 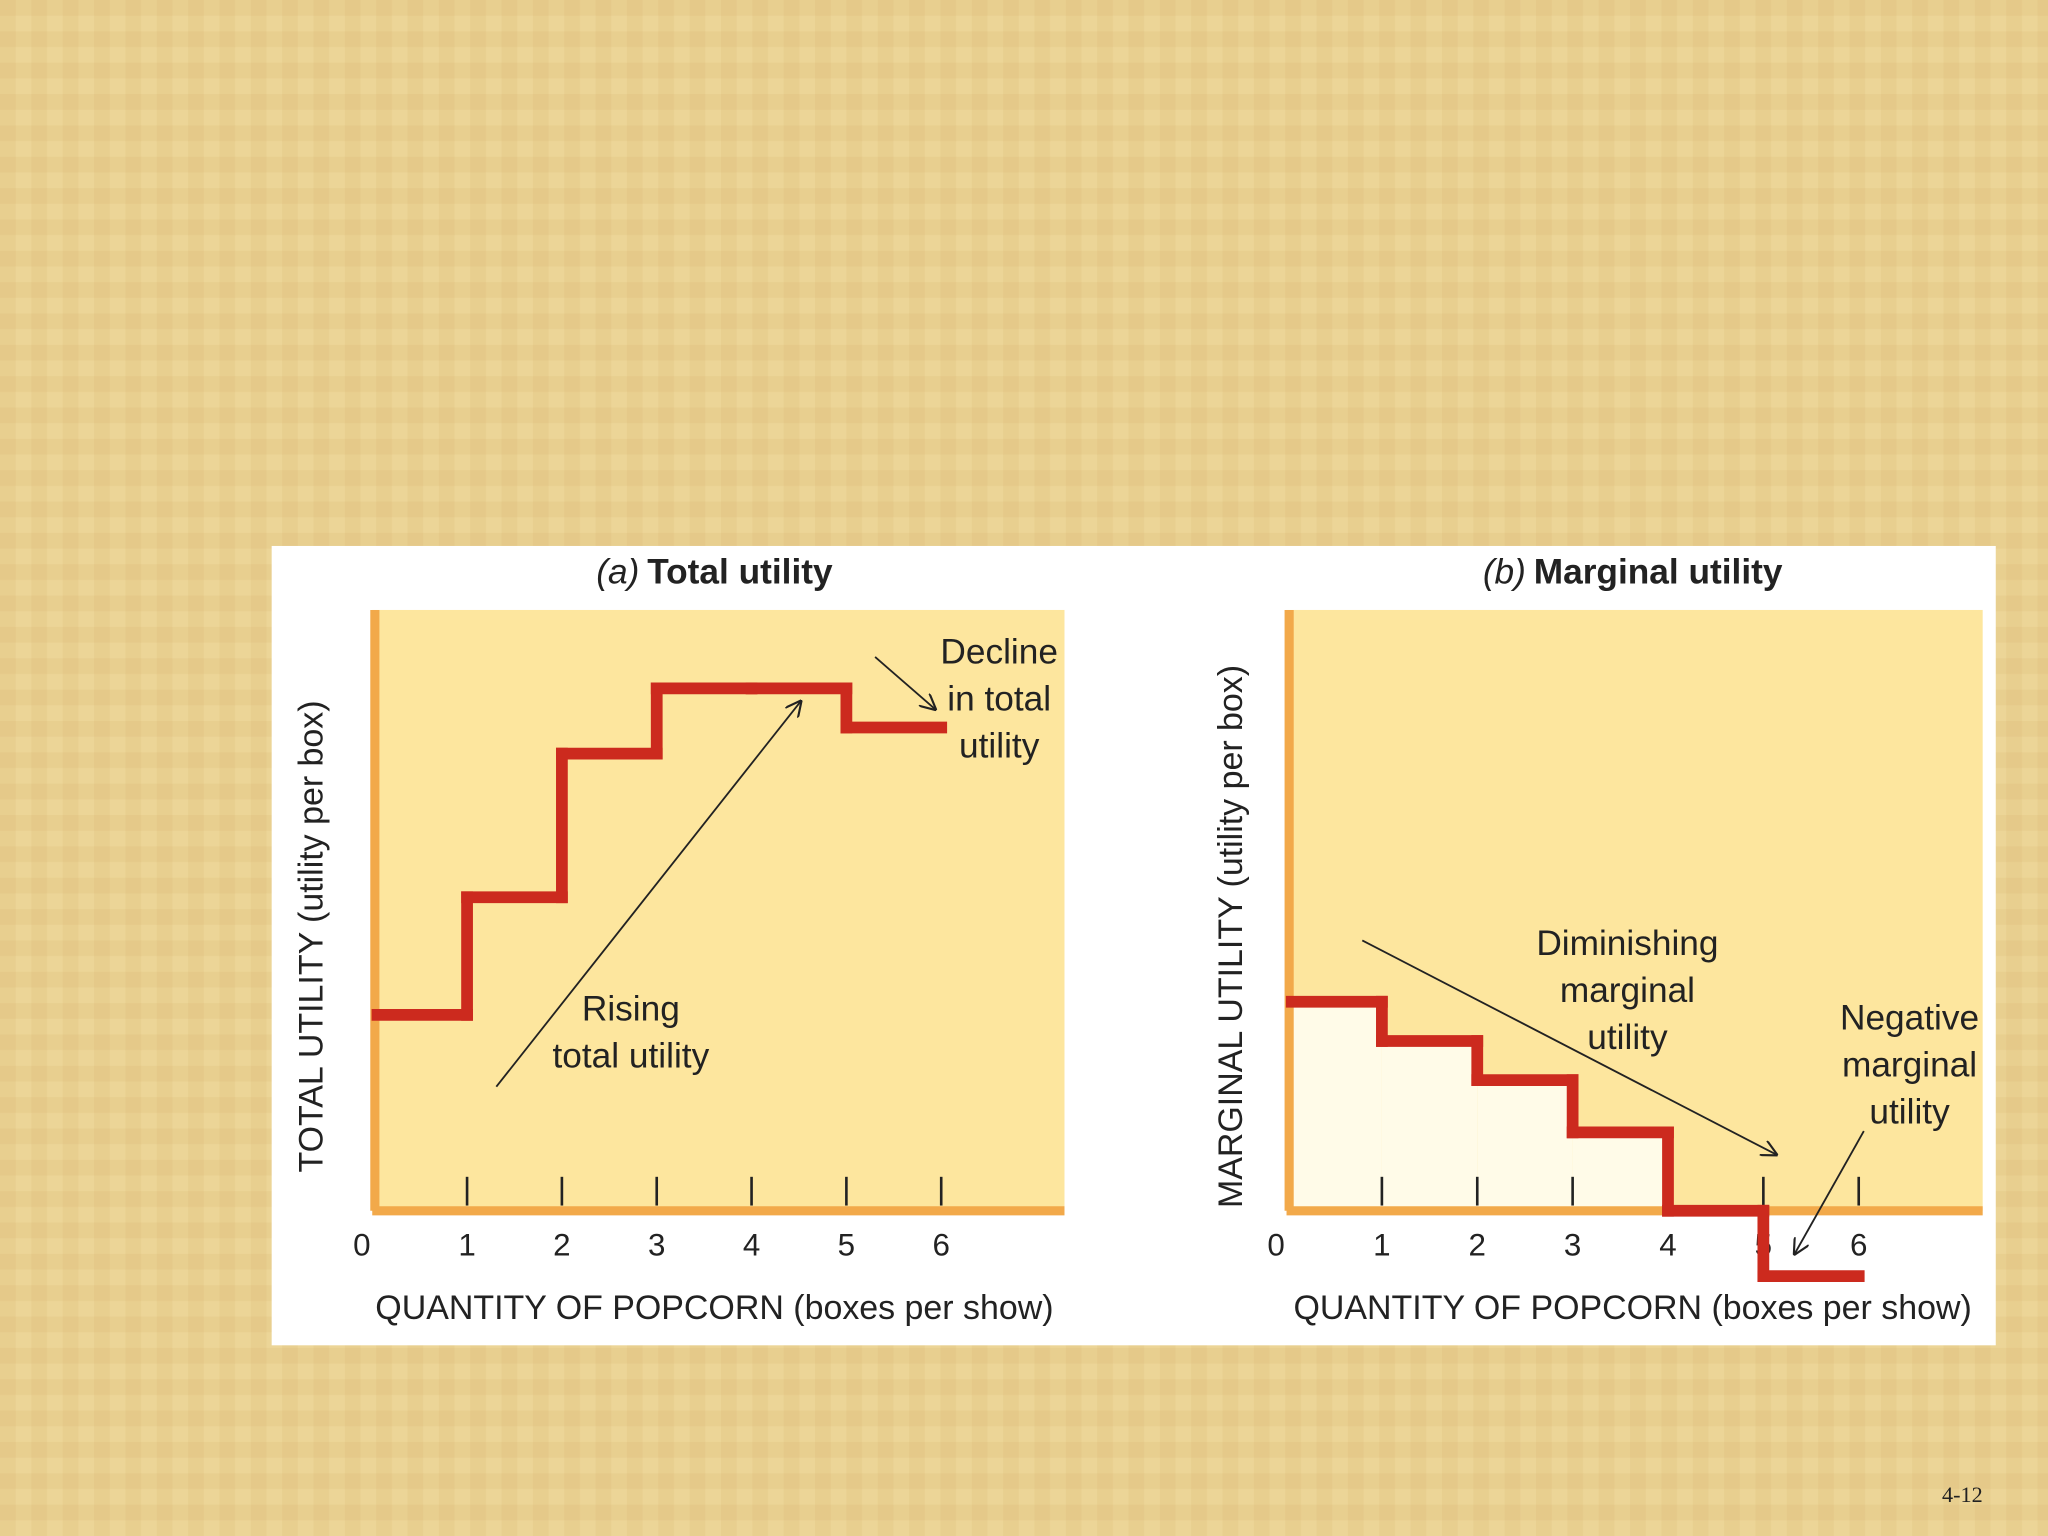 What do you see at coordinates (999, 652) in the screenshot?
I see `annotation: Decline` at bounding box center [999, 652].